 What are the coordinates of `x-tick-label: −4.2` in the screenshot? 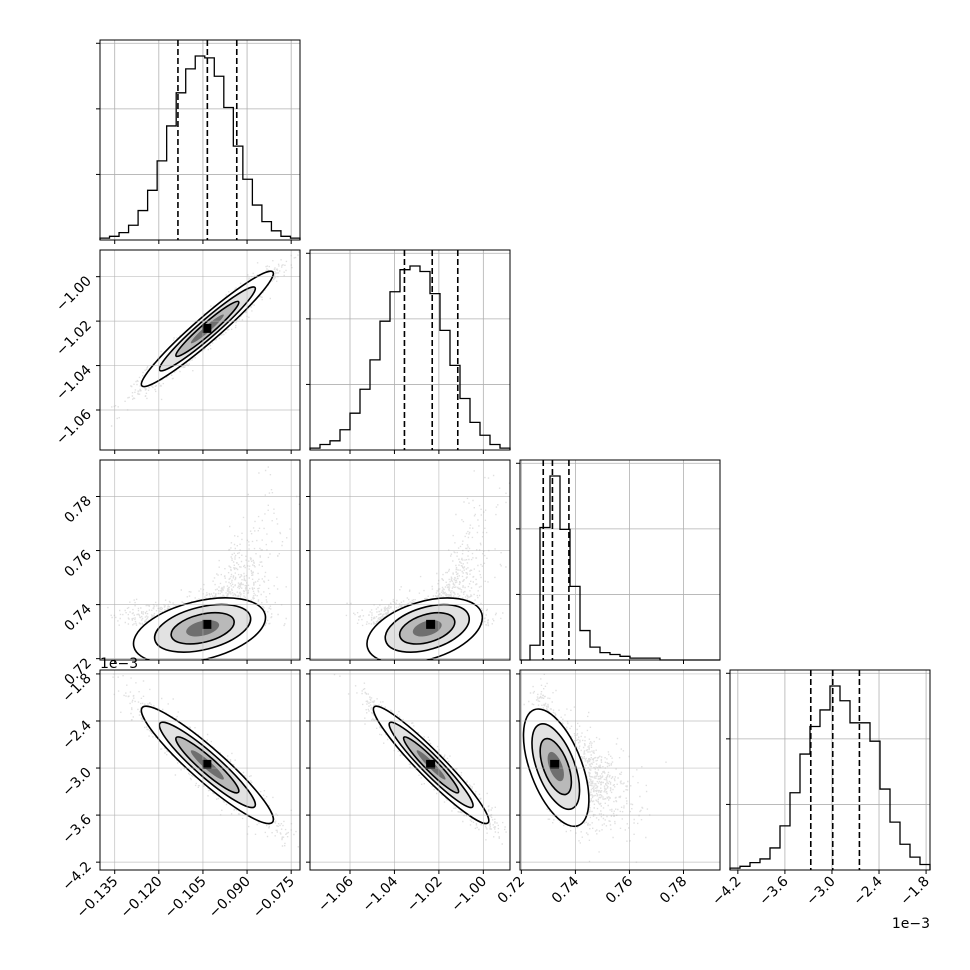 It's located at (726, 891).